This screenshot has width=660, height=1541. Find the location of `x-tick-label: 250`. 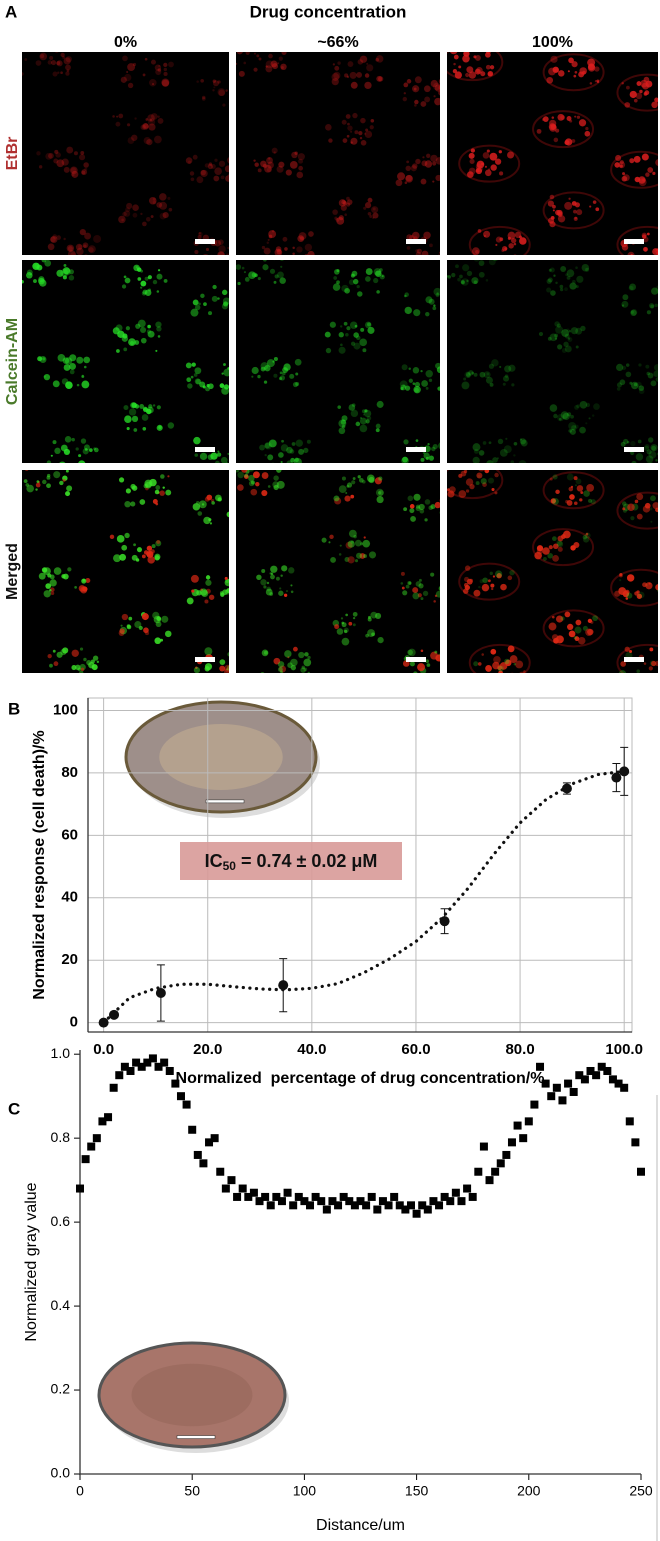

x-tick-label: 250 is located at coordinates (641, 1491).